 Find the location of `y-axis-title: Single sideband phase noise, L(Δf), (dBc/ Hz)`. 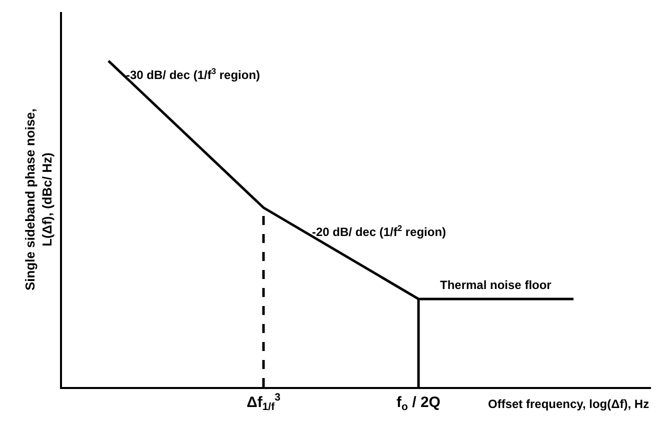

y-axis-title: Single sideband phase noise, L(Δf), (dBc/ Hz) is located at coordinates (38, 199).